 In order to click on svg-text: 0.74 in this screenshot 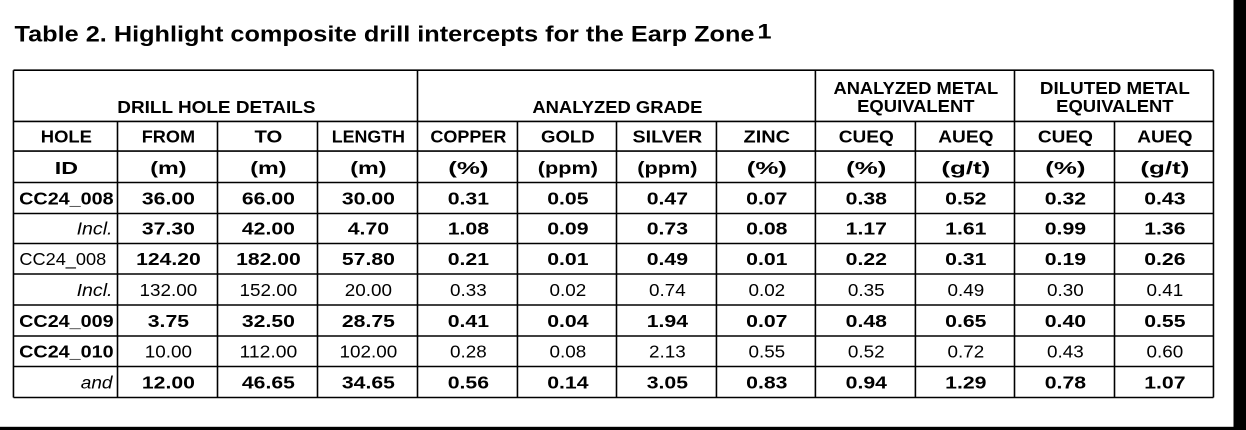, I will do `click(667, 290)`.